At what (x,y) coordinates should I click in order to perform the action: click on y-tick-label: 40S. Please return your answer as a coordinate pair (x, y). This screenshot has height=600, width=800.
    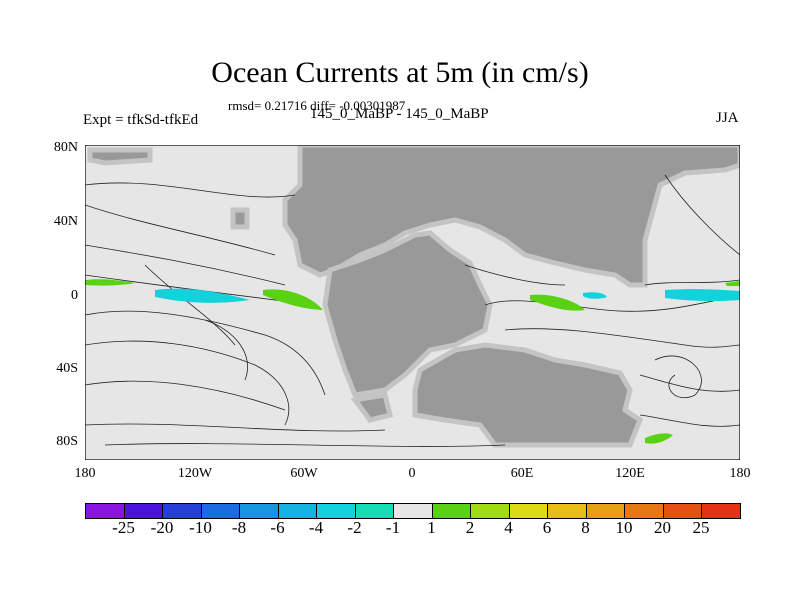
    Looking at the image, I should click on (67, 368).